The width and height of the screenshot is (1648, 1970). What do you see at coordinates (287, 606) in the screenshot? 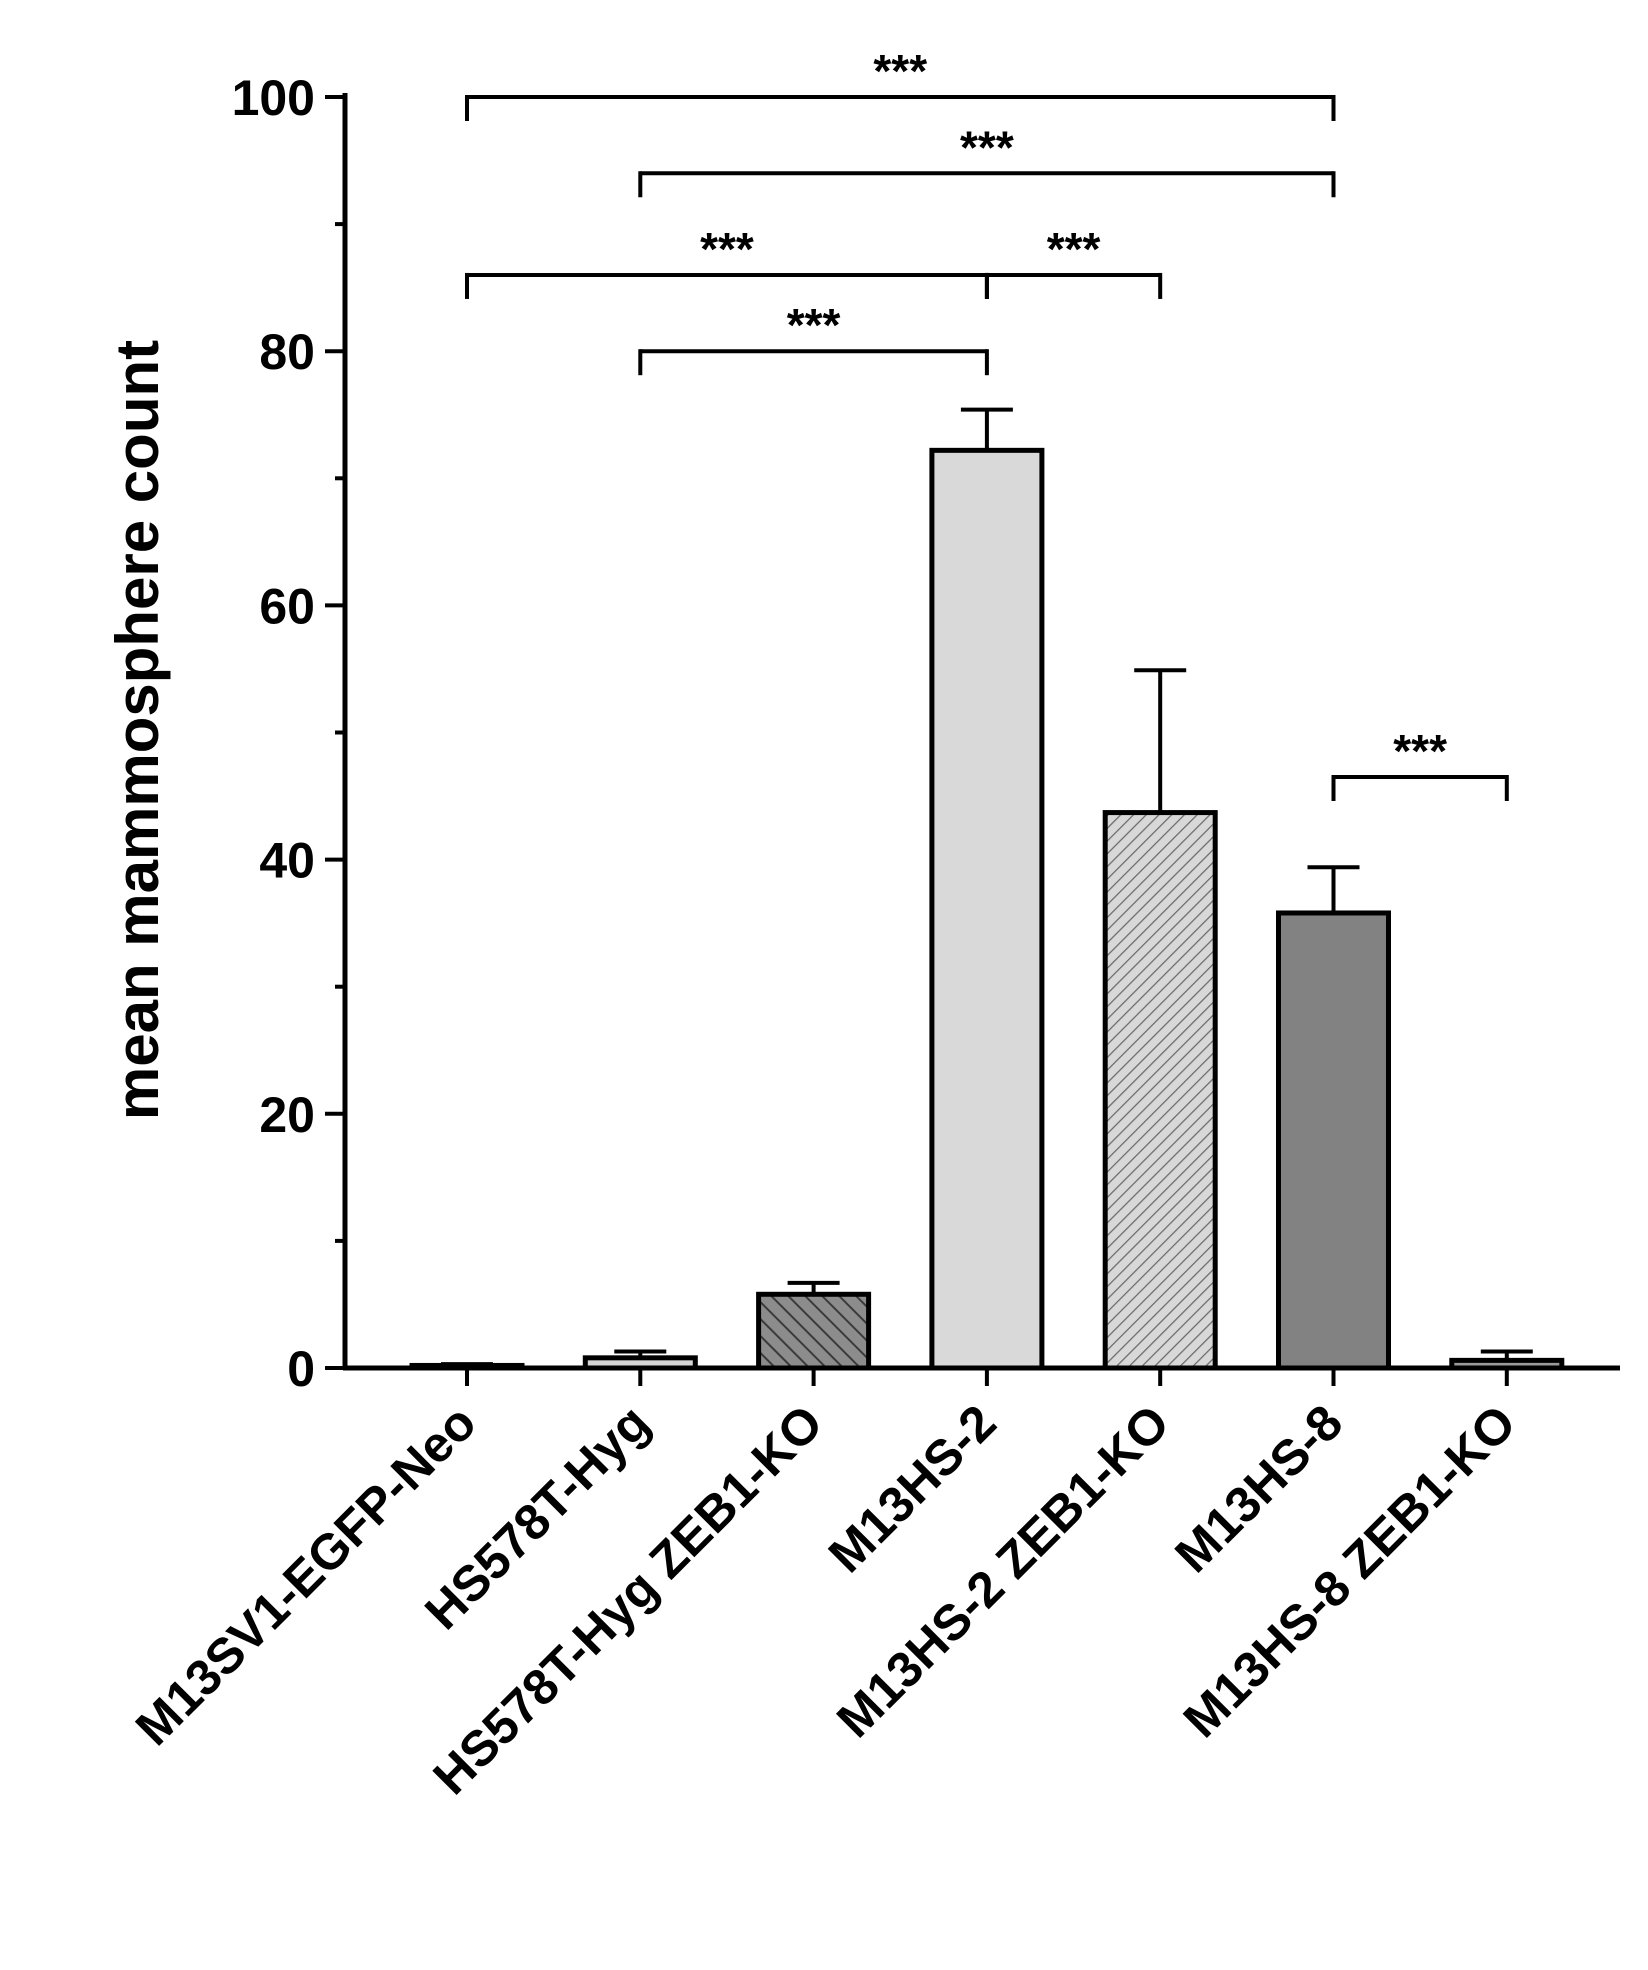
I see `y-tick-label: 60` at bounding box center [287, 606].